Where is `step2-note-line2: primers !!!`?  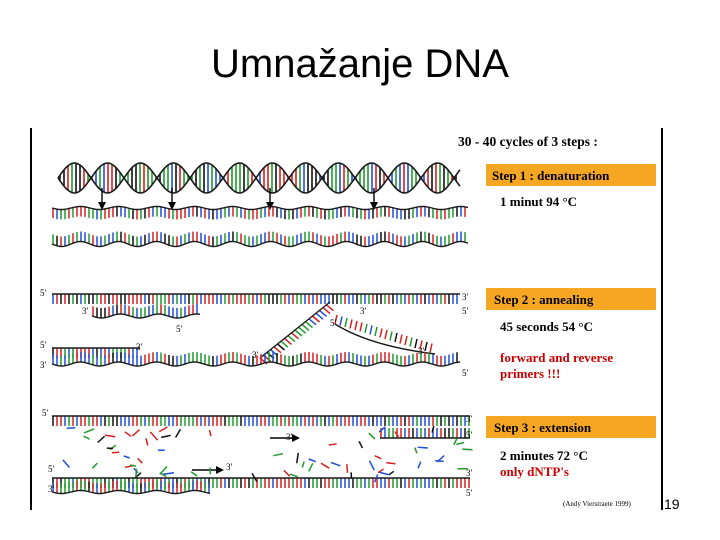 step2-note-line2: primers !!! is located at coordinates (530, 373).